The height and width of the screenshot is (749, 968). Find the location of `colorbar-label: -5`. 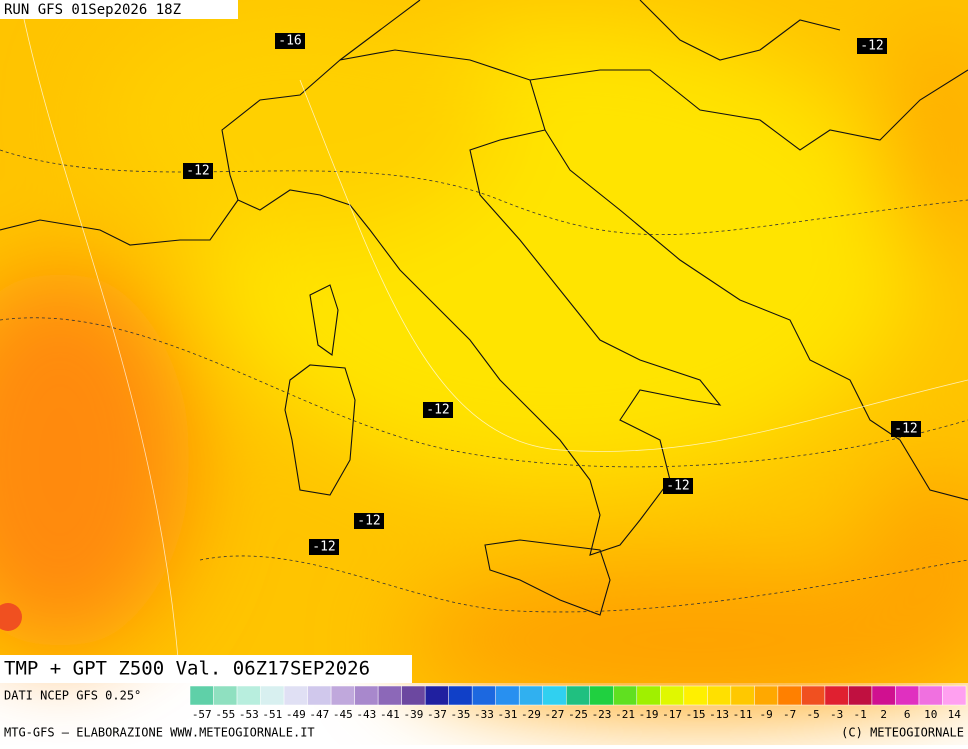

colorbar-label: -5 is located at coordinates (813, 714).